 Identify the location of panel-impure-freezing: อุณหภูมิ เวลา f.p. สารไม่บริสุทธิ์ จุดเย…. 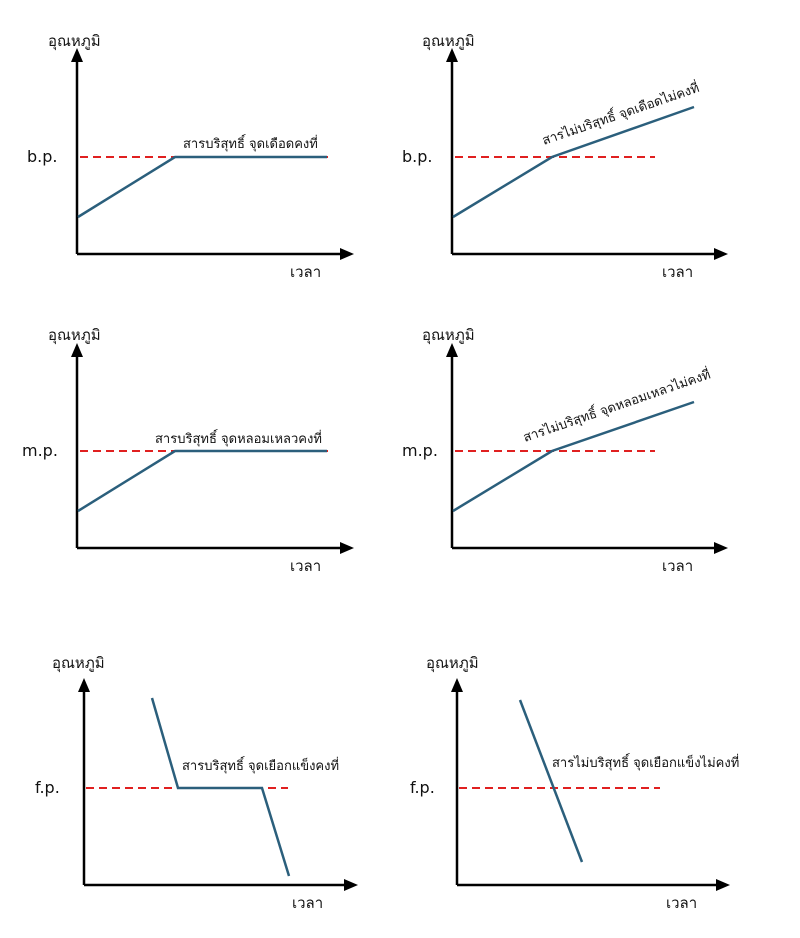
(574, 783).